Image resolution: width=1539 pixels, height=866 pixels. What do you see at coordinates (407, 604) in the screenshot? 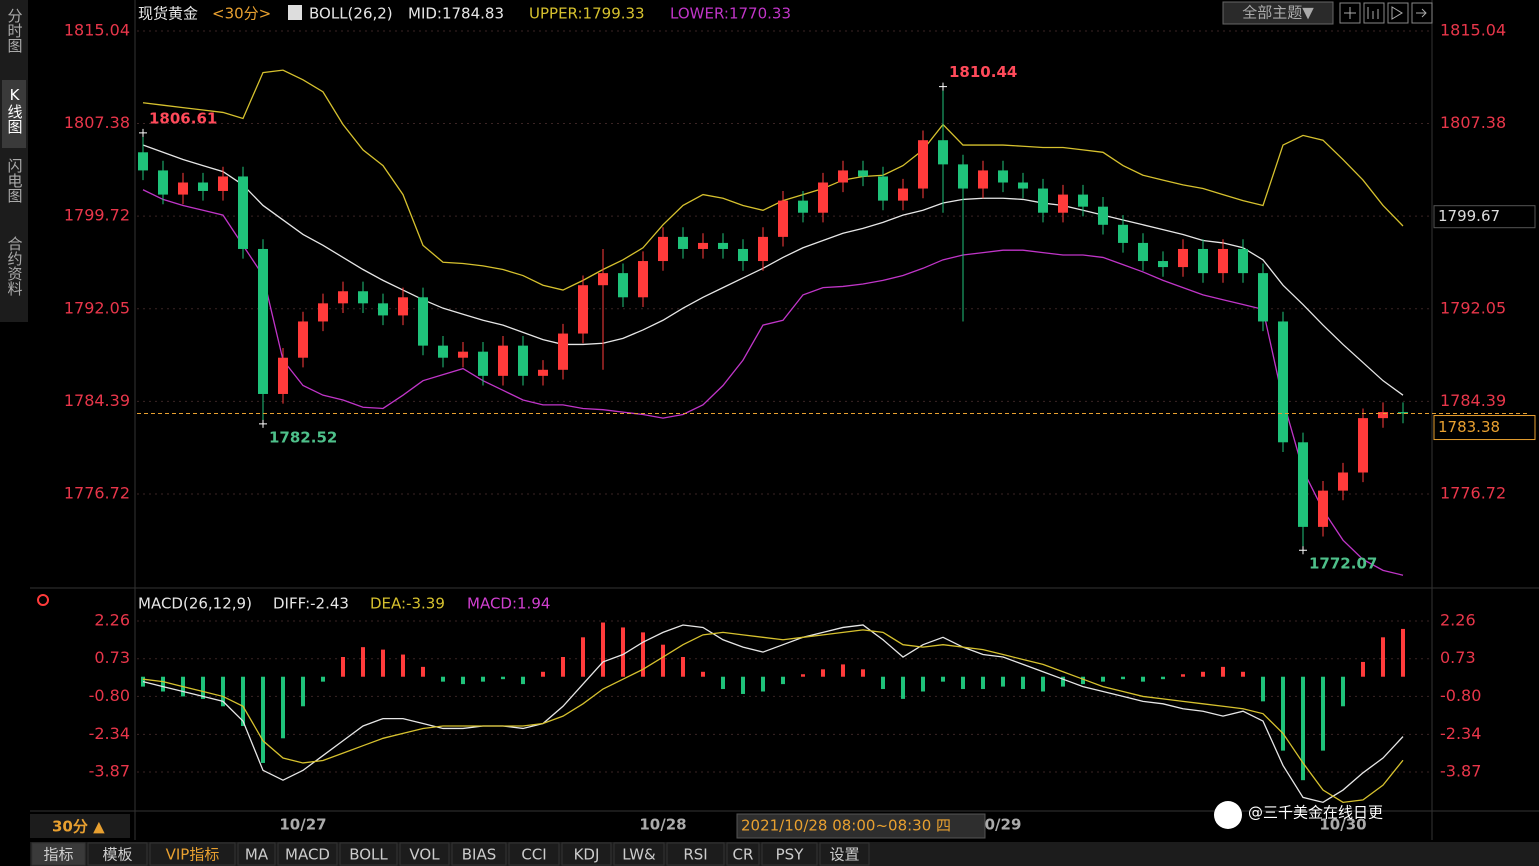
I see `legend-entry: DEA:-3.39` at bounding box center [407, 604].